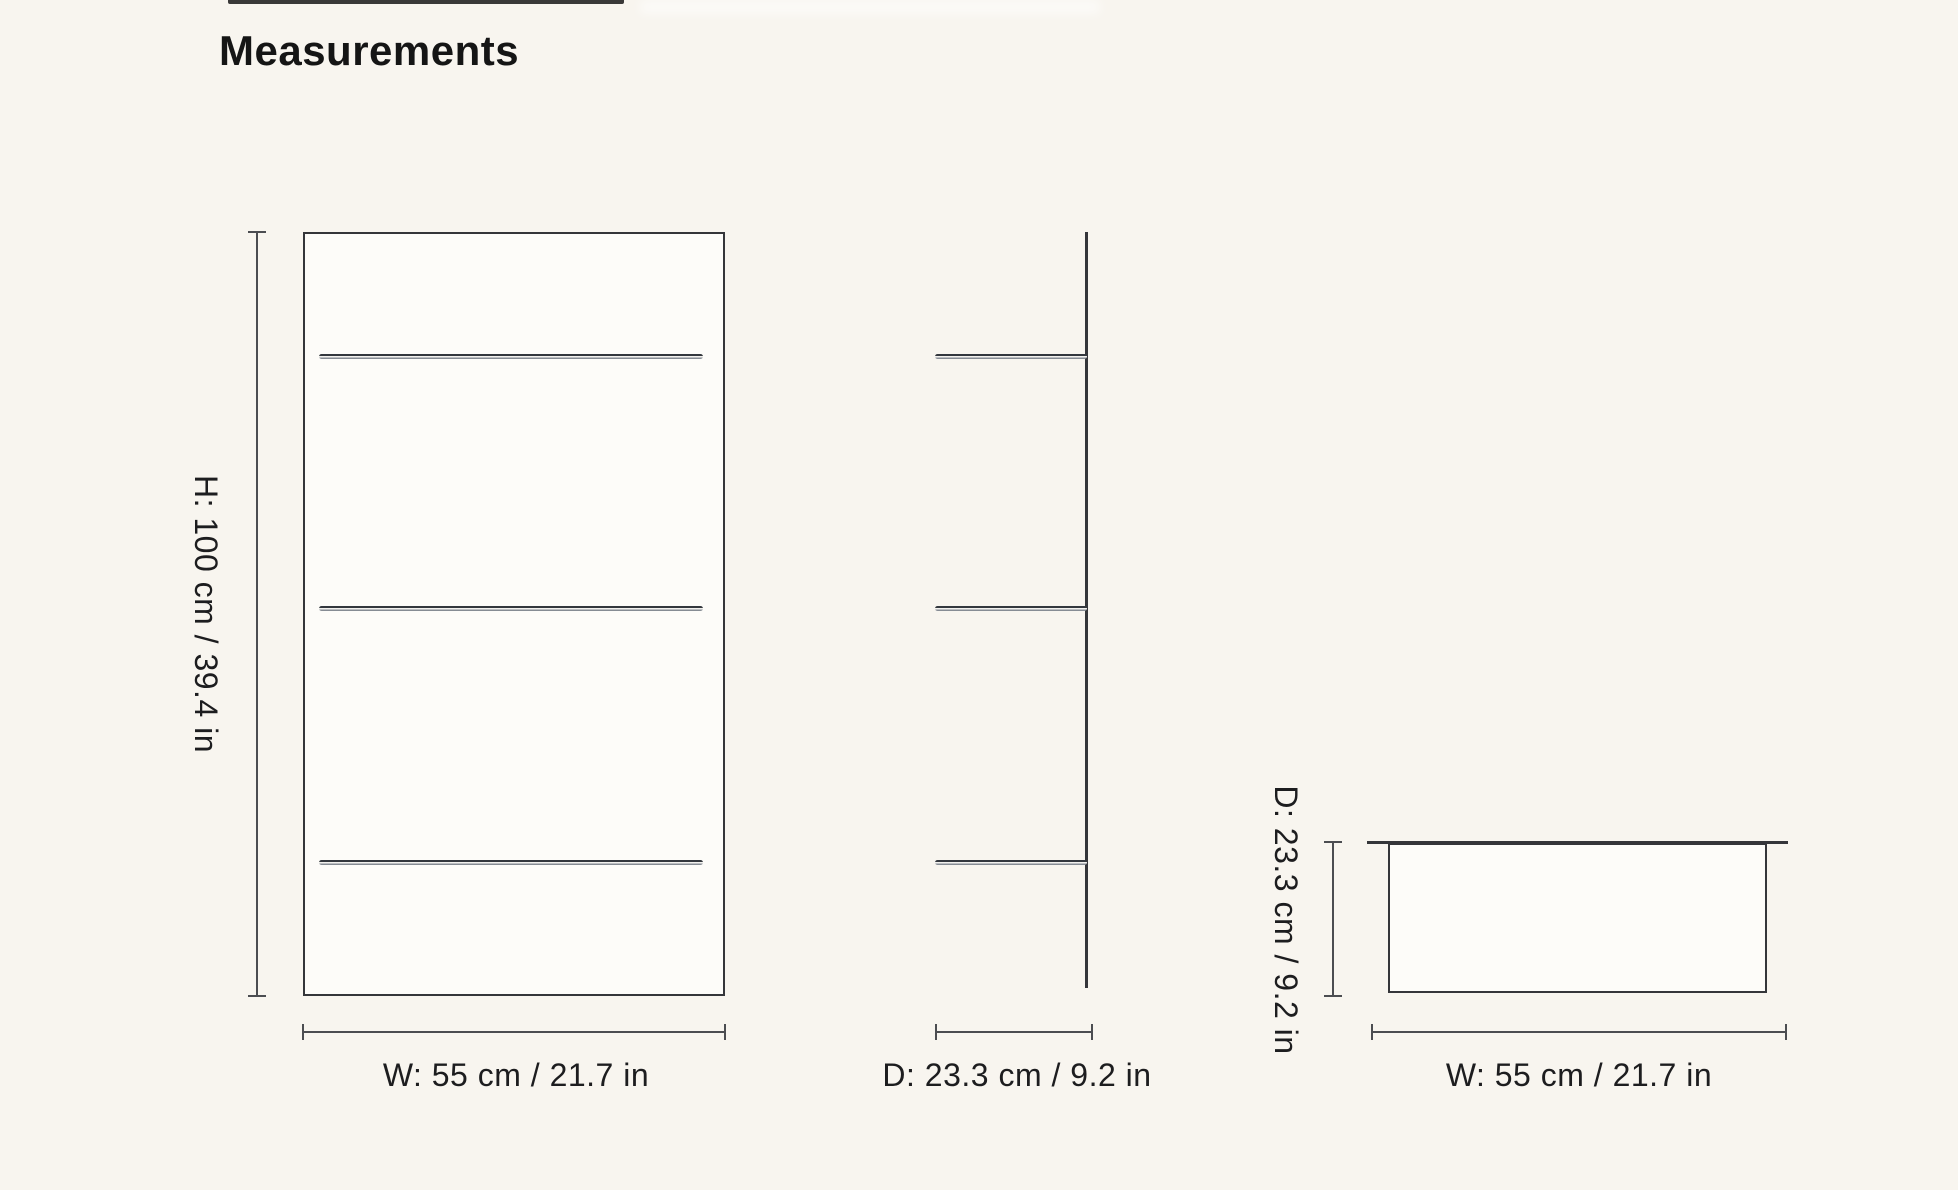 This screenshot has height=1190, width=1958. What do you see at coordinates (1333, 919) in the screenshot?
I see `top-depth-dimension-line` at bounding box center [1333, 919].